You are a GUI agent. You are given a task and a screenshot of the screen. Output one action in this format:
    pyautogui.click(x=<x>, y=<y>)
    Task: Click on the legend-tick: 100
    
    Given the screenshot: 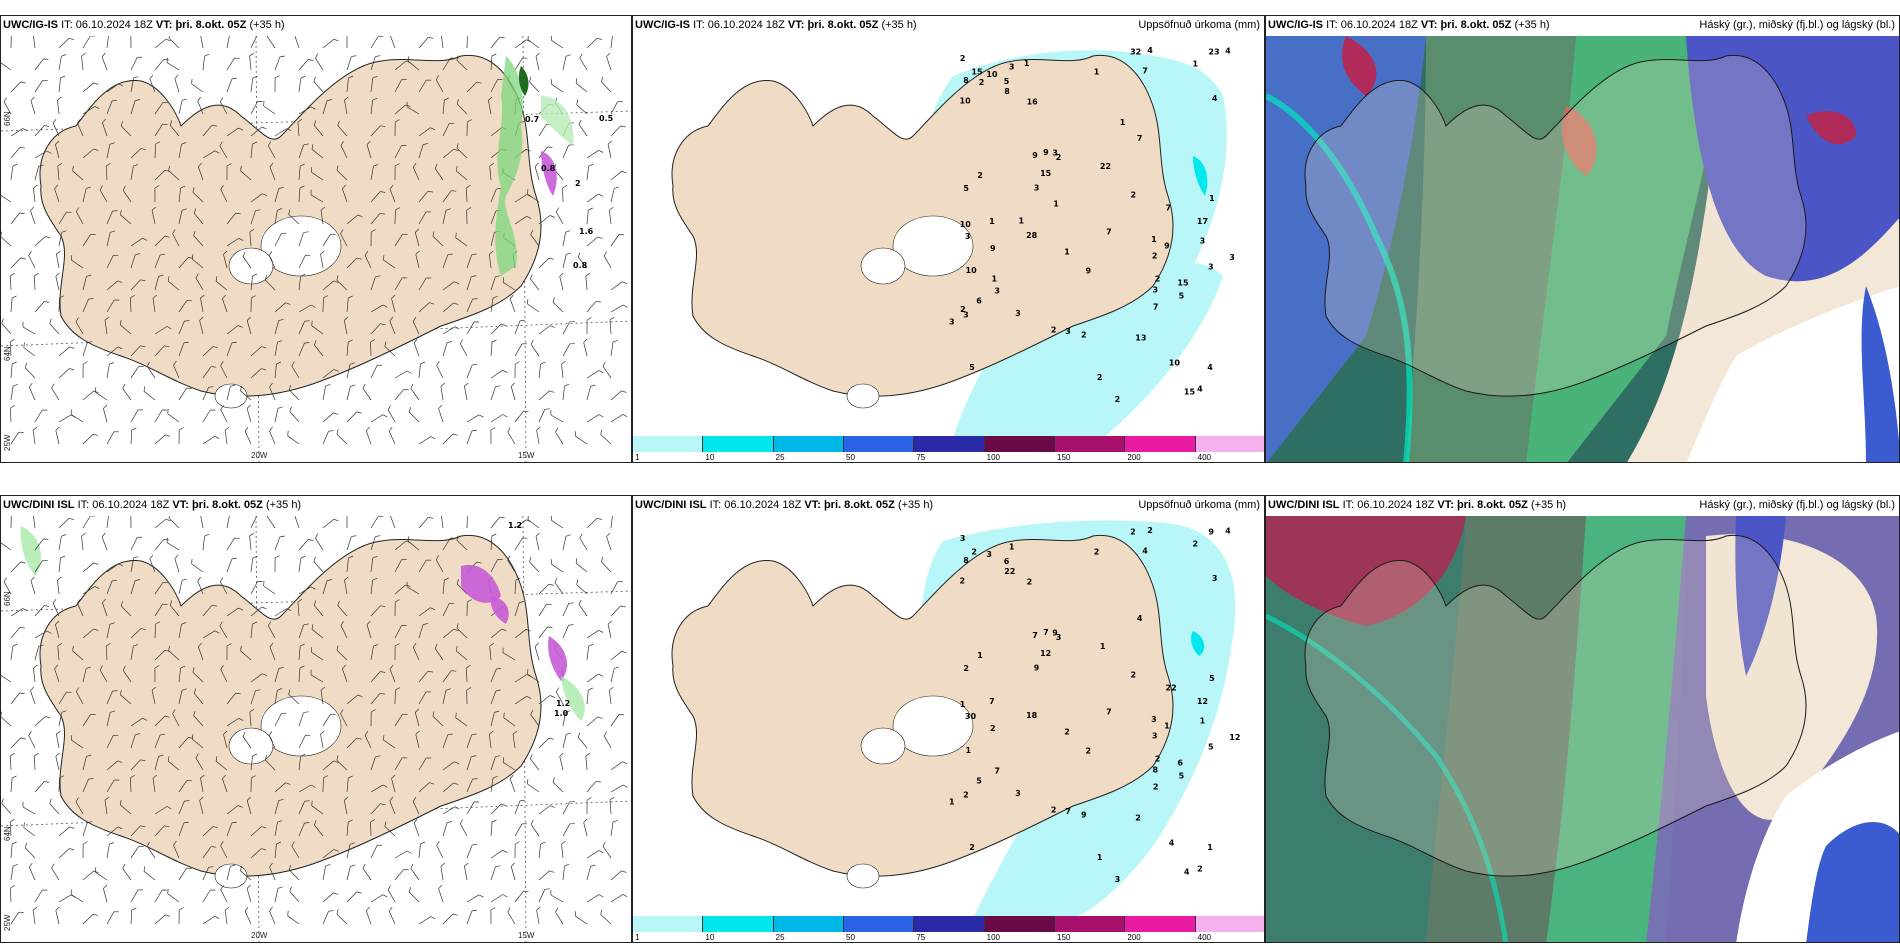 What is the action you would take?
    pyautogui.click(x=993, y=937)
    